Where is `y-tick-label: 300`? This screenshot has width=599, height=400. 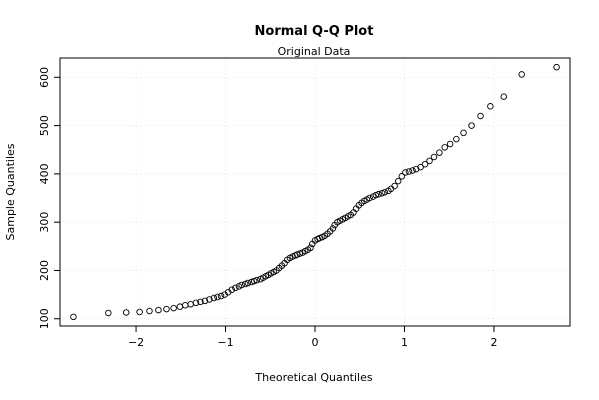 y-tick-label: 300 is located at coordinates (44, 222).